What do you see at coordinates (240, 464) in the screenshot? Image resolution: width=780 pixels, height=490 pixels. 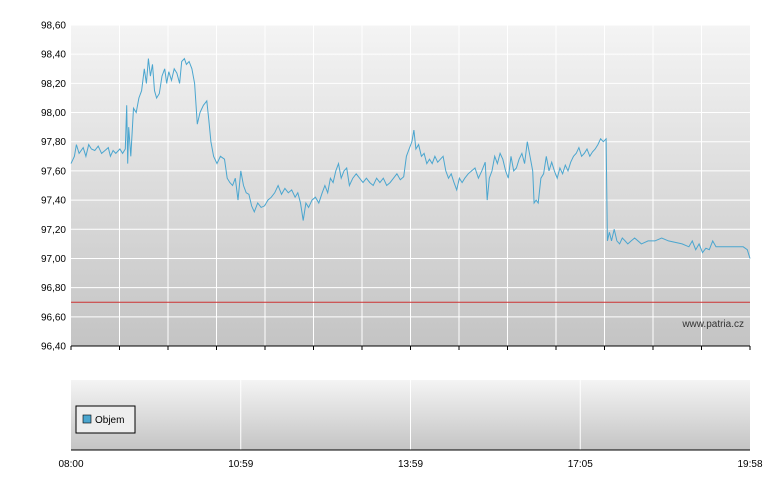 I see `x-tick-label: 10:59` at bounding box center [240, 464].